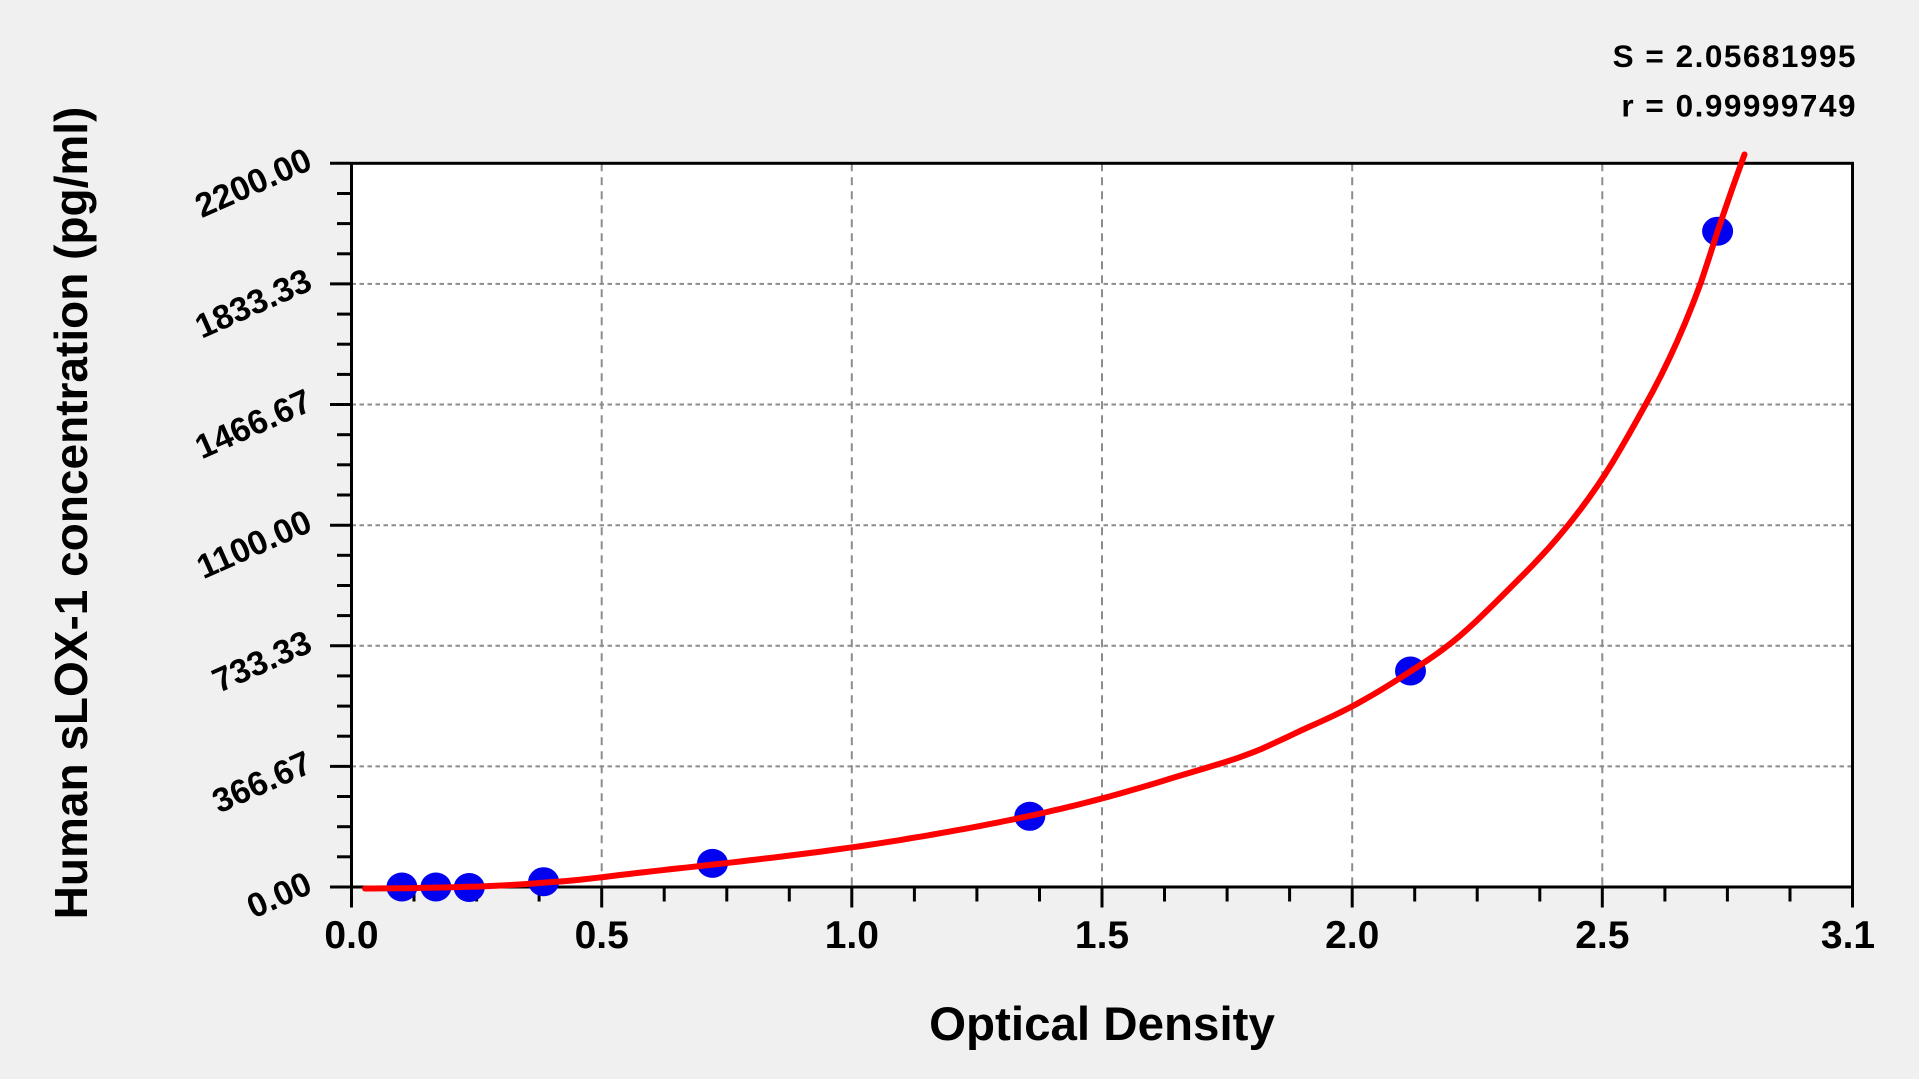 This screenshot has height=1079, width=1919. I want to click on svg-text: 2.5, so click(1602, 935).